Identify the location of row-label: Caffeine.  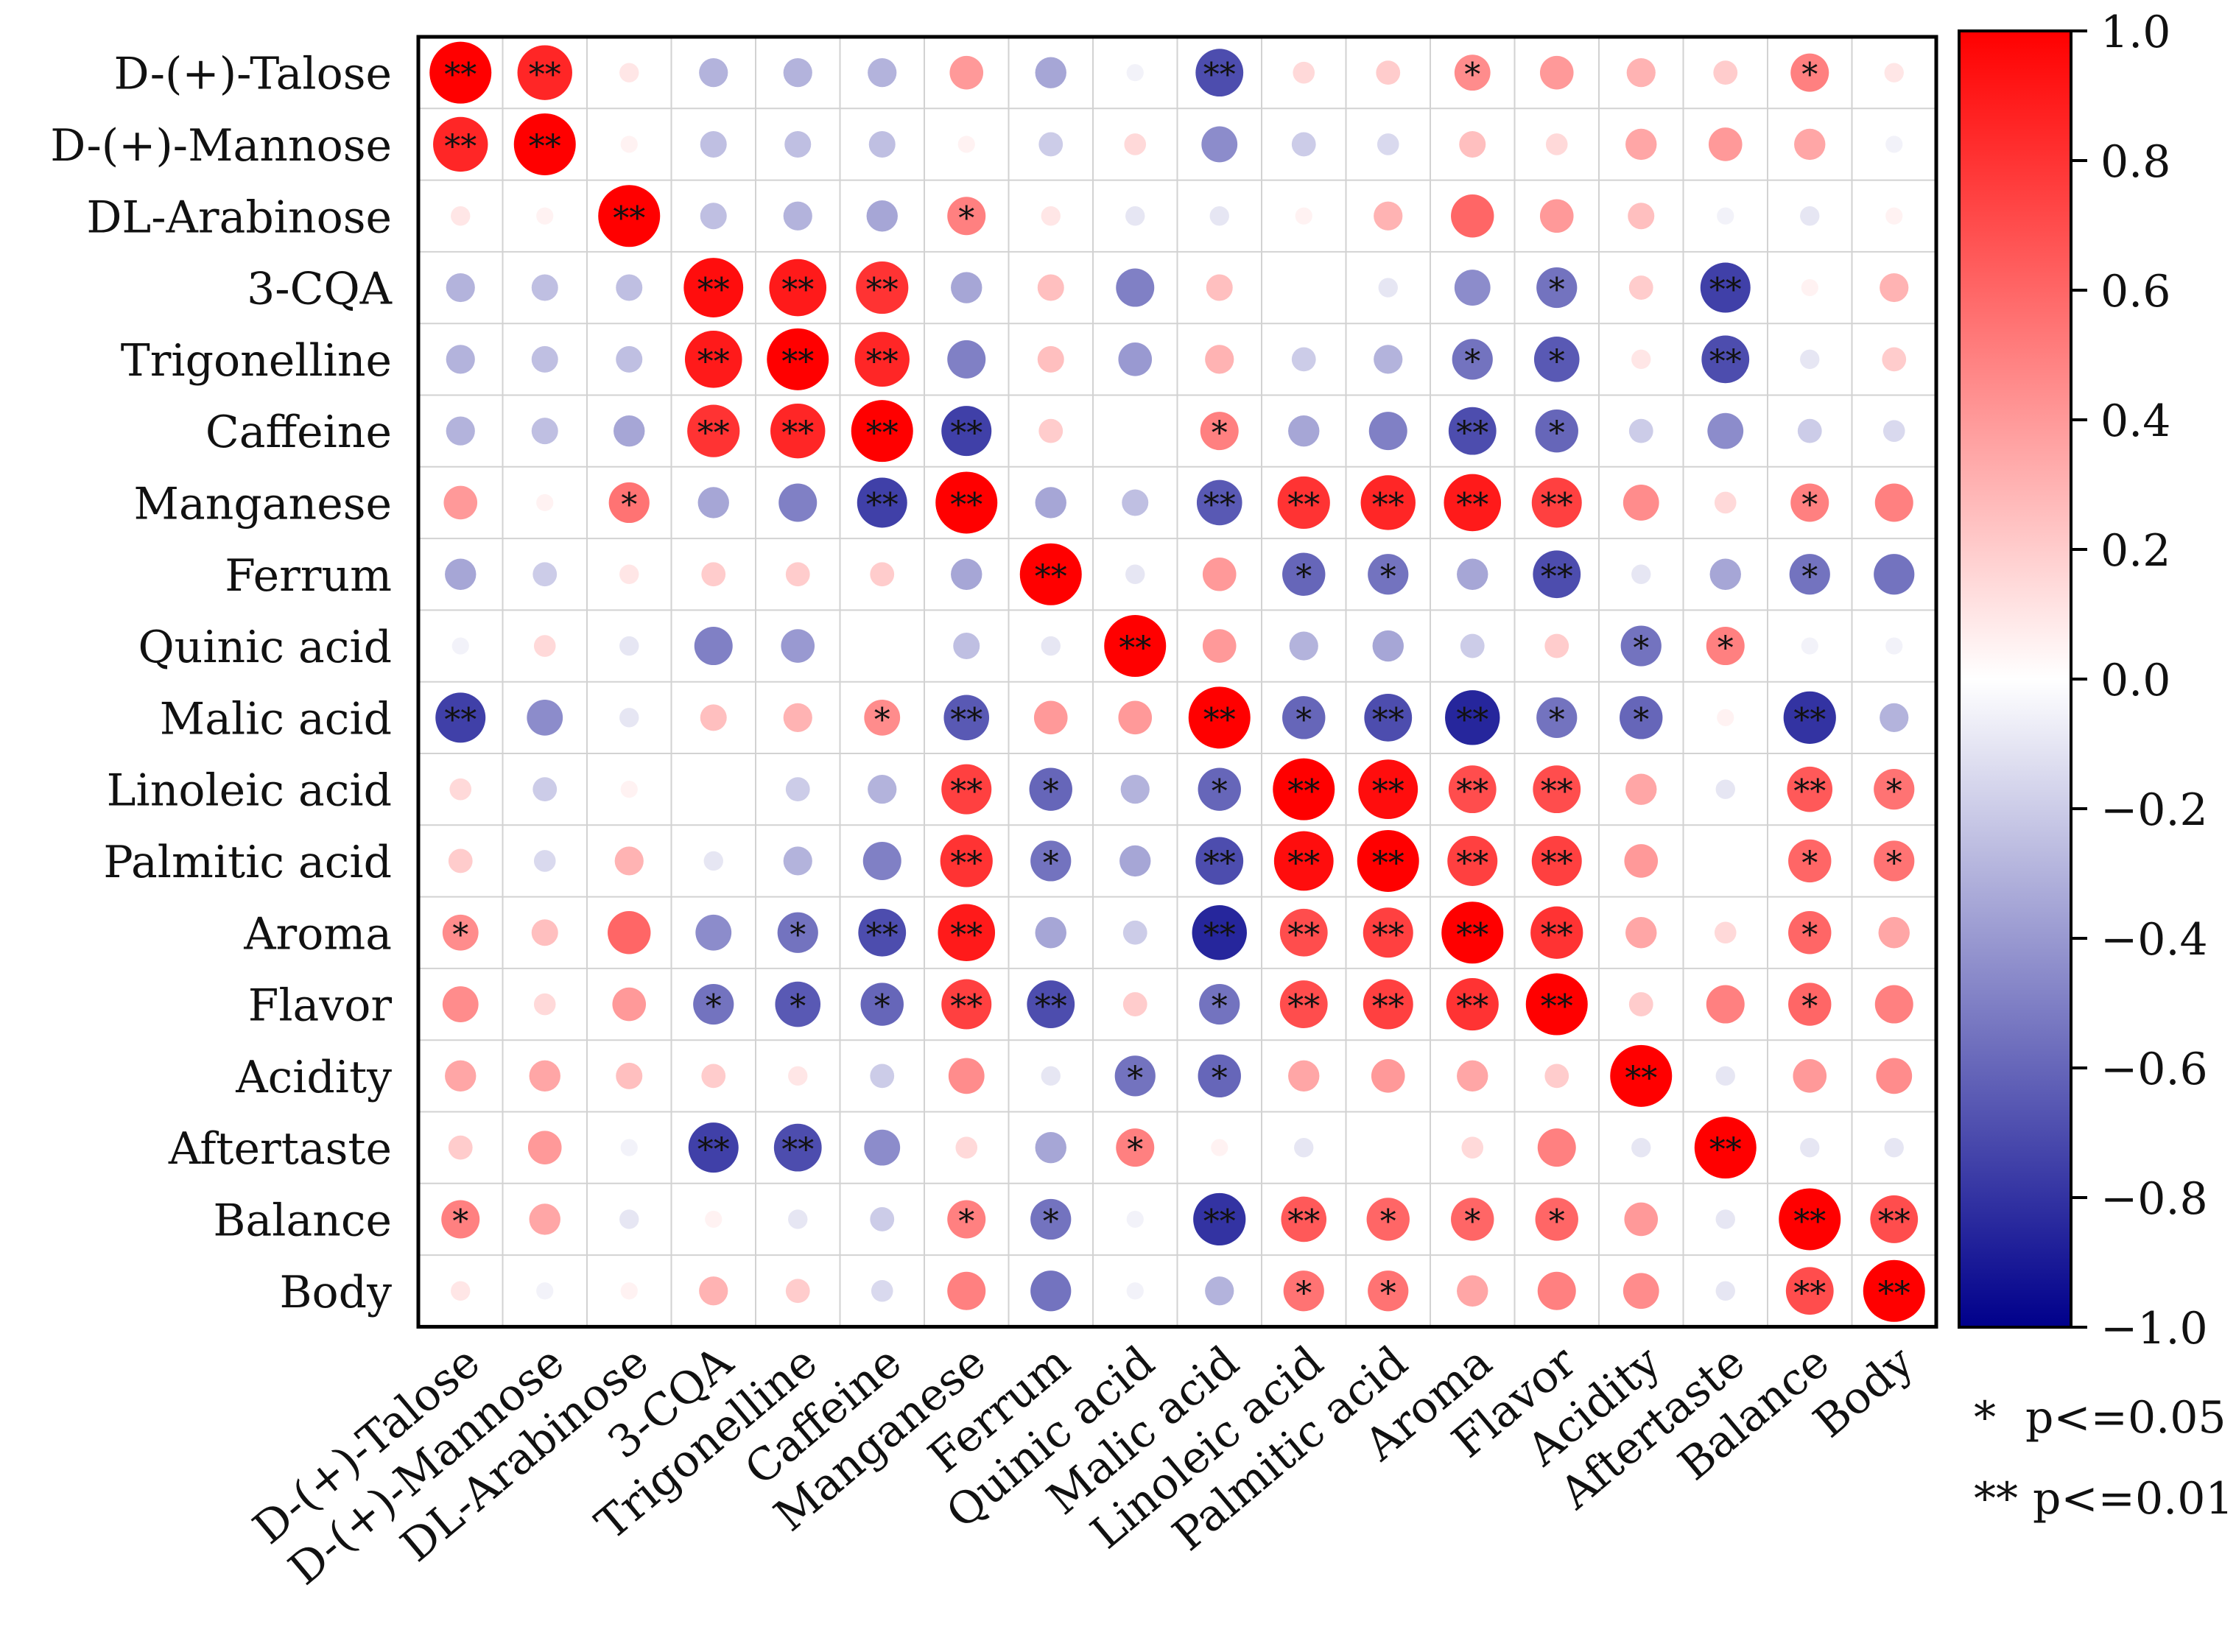
(298, 432).